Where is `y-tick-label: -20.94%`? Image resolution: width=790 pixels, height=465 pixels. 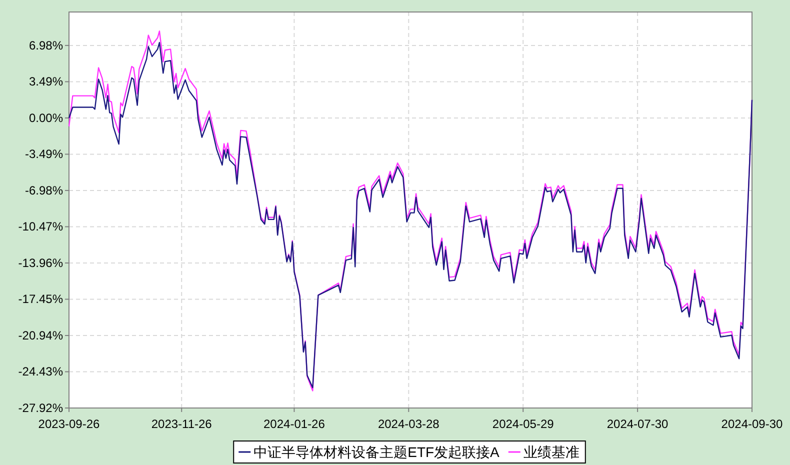
y-tick-label: -20.94% is located at coordinates (41, 335).